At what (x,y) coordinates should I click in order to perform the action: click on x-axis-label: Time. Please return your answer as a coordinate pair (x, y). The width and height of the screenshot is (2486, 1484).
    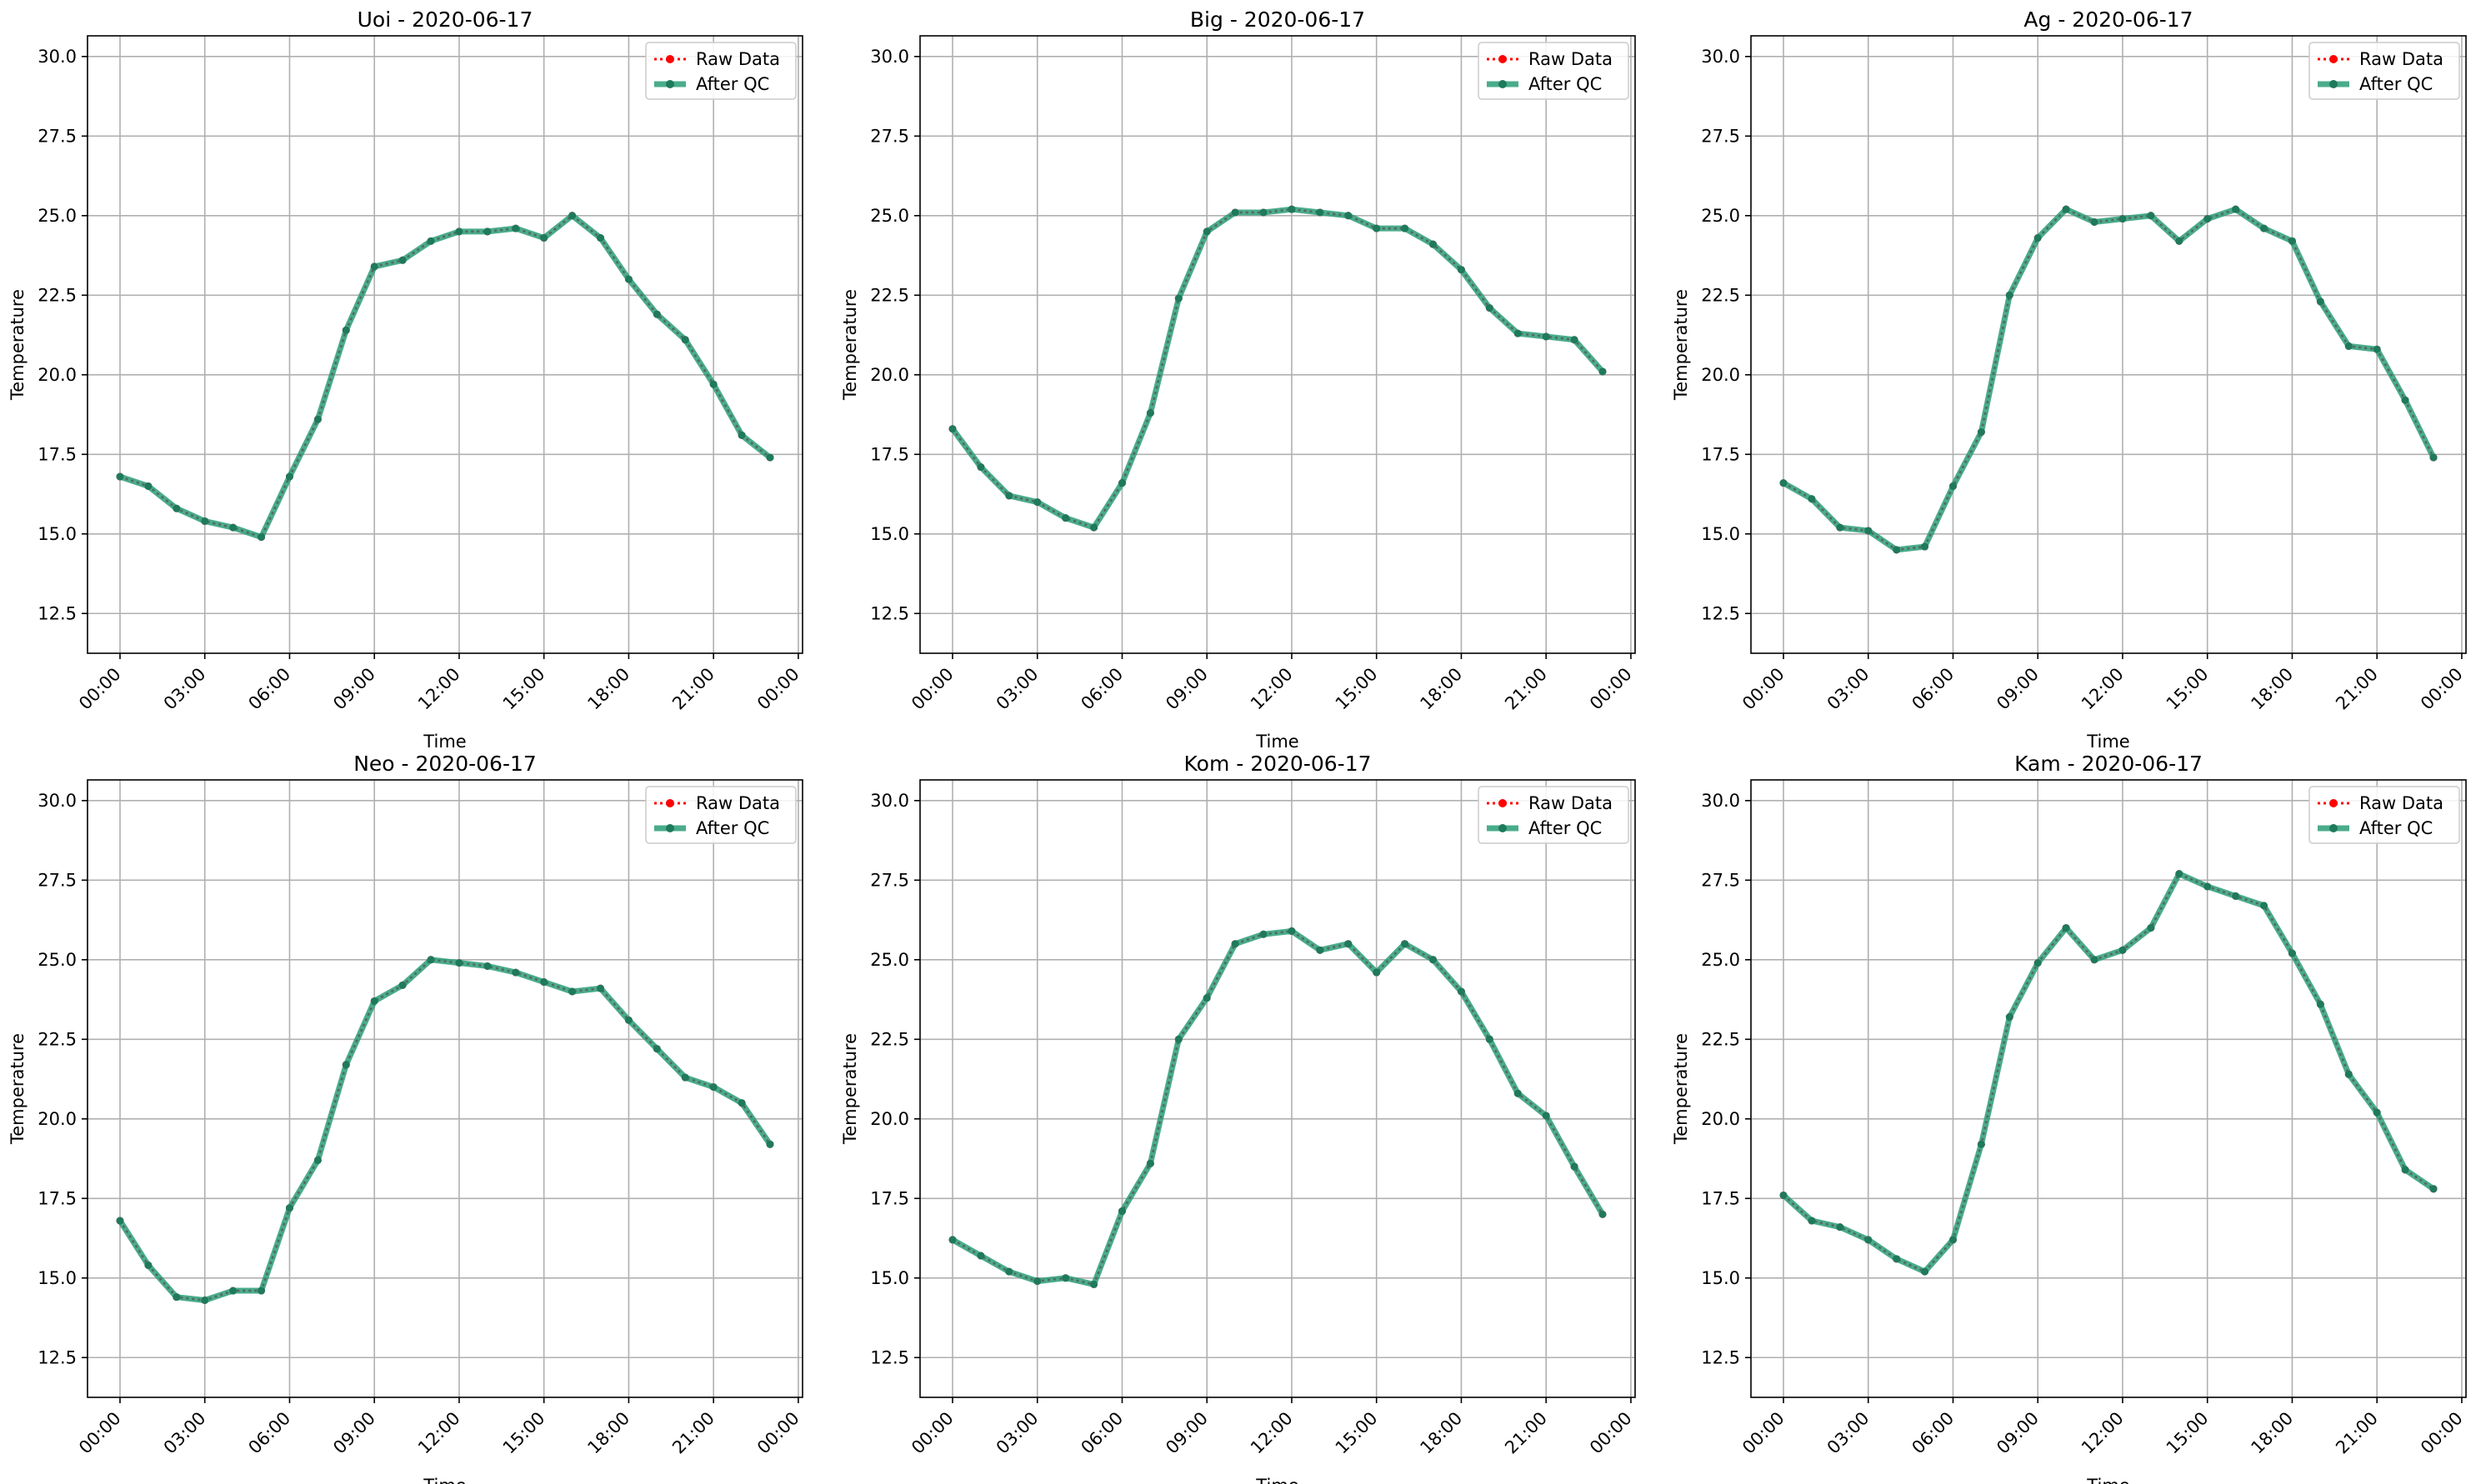
    Looking at the image, I should click on (2107, 742).